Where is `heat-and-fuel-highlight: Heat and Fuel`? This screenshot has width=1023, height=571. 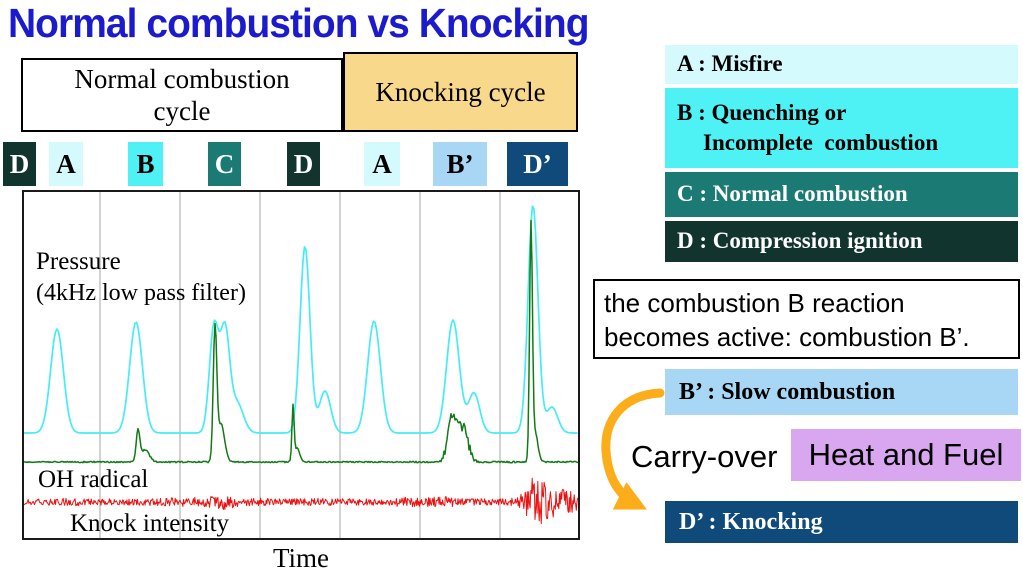 heat-and-fuel-highlight: Heat and Fuel is located at coordinates (906, 455).